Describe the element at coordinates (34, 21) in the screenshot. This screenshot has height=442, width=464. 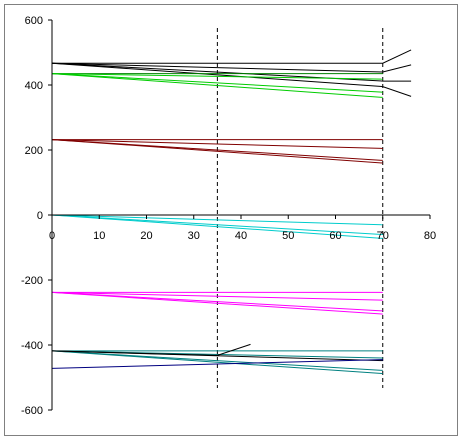
I see `y-tick-label-600: 600` at that location.